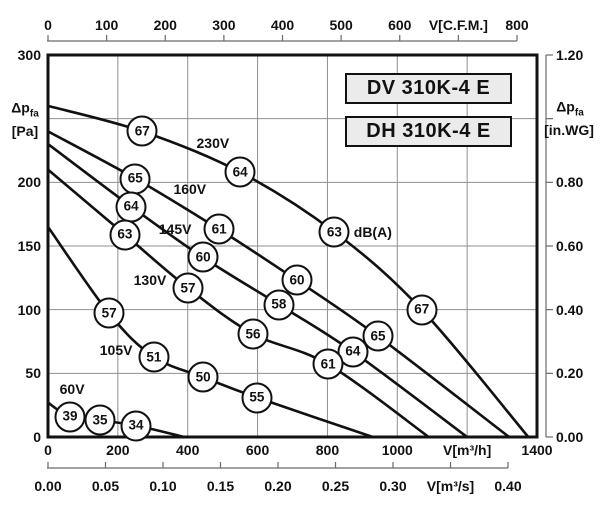  I want to click on left-axis-symbol: Δp, so click(20, 107).